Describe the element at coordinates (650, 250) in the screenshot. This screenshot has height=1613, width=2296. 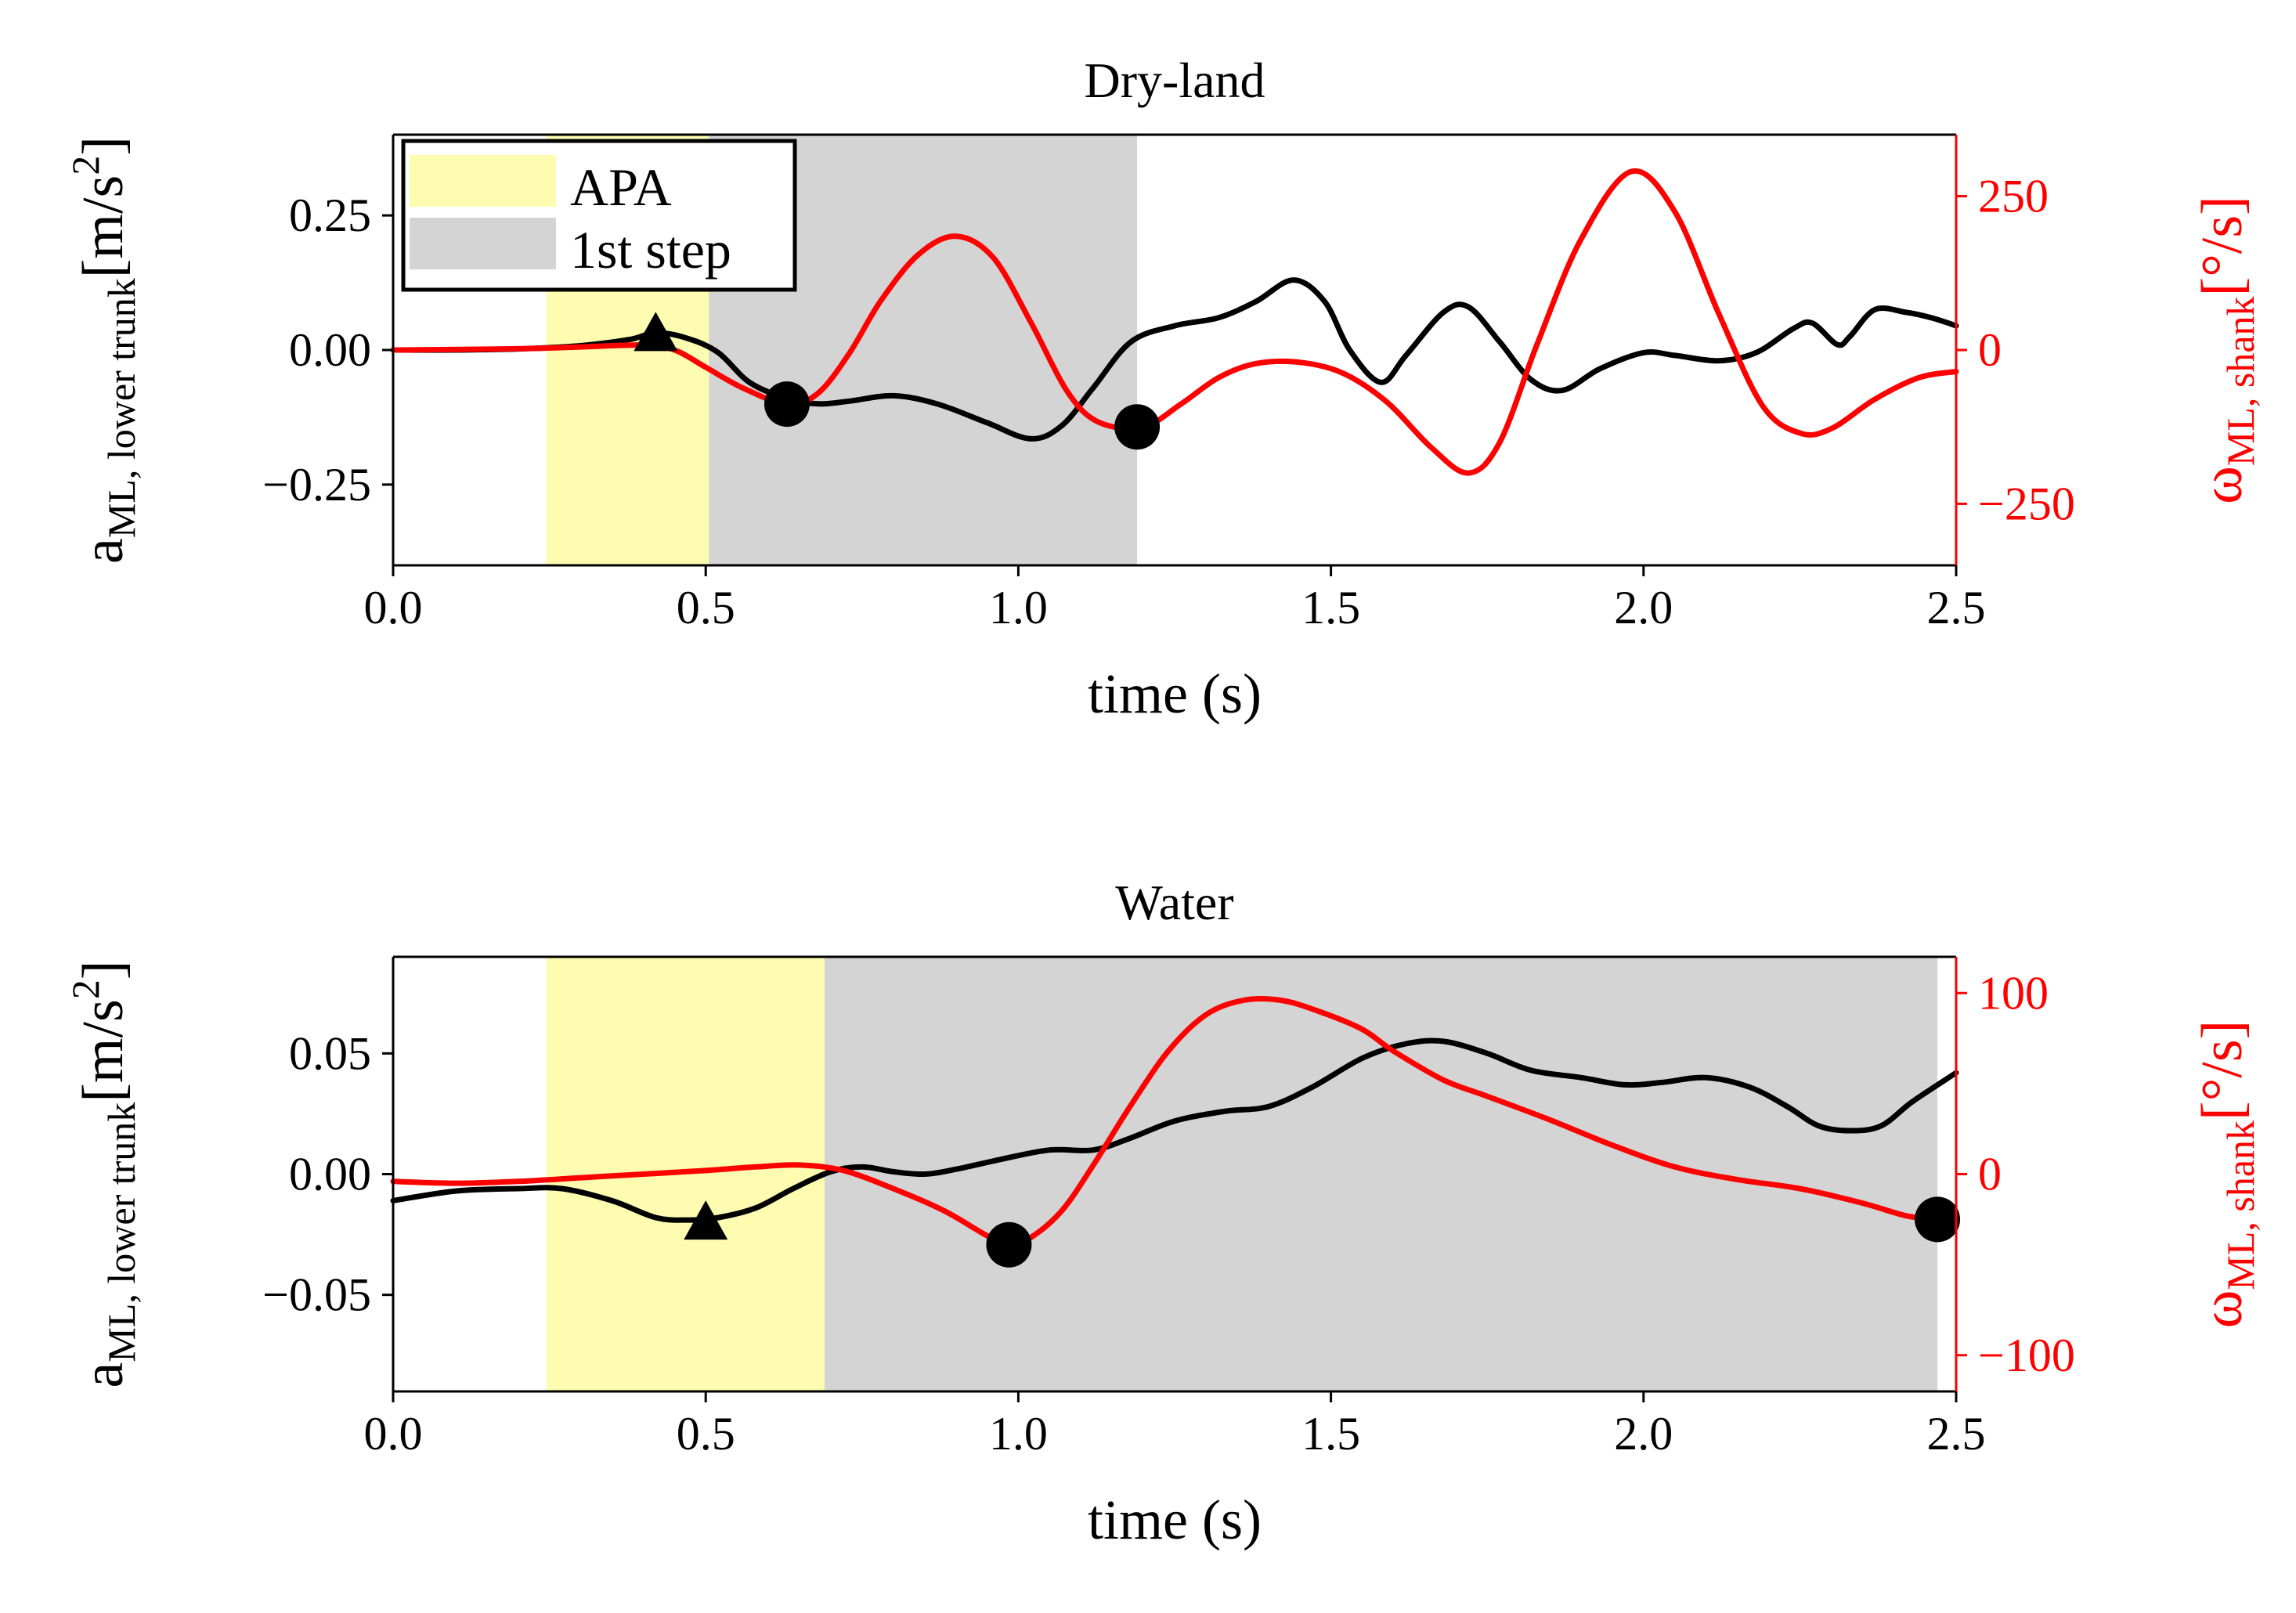
I see `legend-label-1st-step: 1st step` at that location.